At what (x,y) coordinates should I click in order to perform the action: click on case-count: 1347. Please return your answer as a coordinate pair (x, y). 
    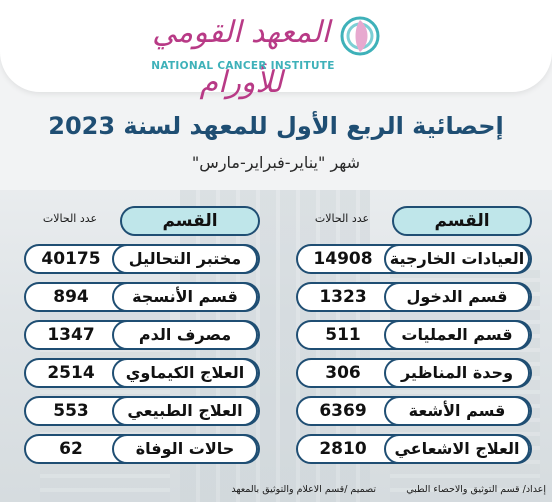
    Looking at the image, I should click on (71, 335).